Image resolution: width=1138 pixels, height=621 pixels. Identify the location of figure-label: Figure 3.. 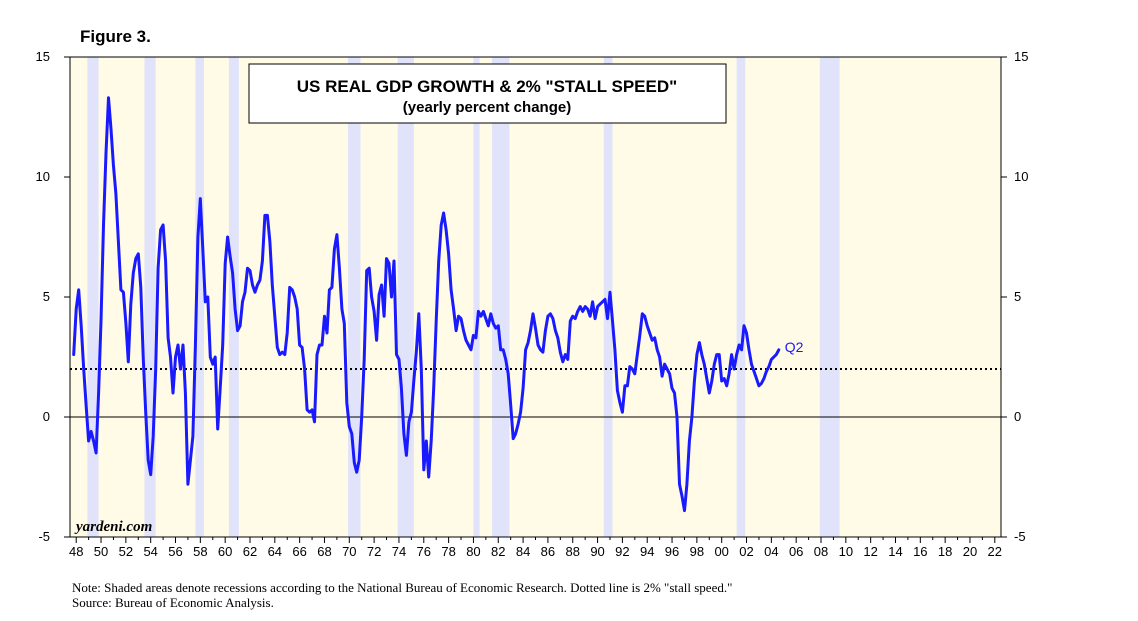
(115, 36).